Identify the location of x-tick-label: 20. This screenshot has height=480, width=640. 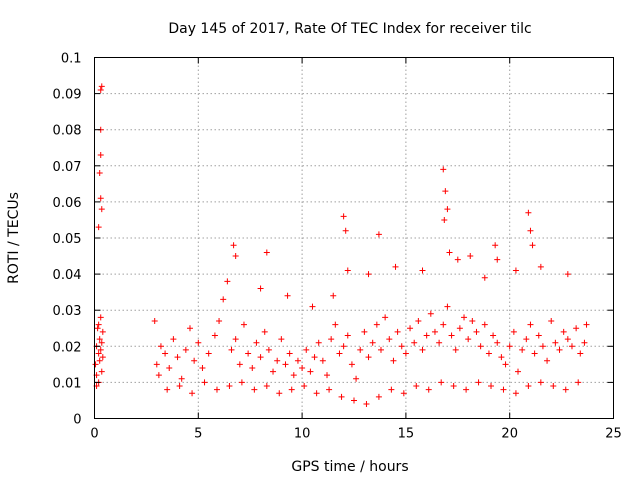
(509, 434).